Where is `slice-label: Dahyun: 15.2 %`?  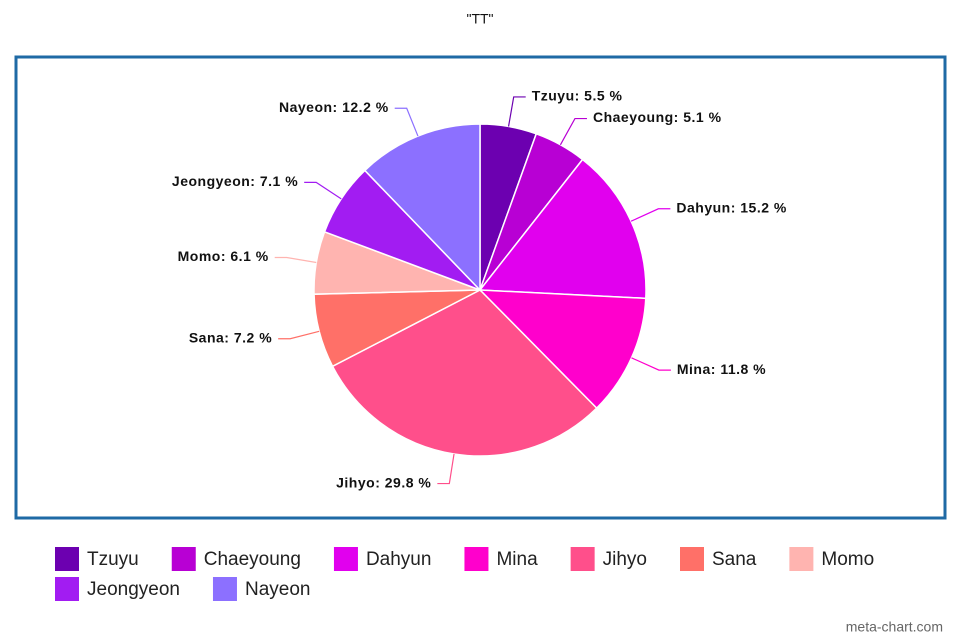 slice-label: Dahyun: 15.2 % is located at coordinates (731, 207).